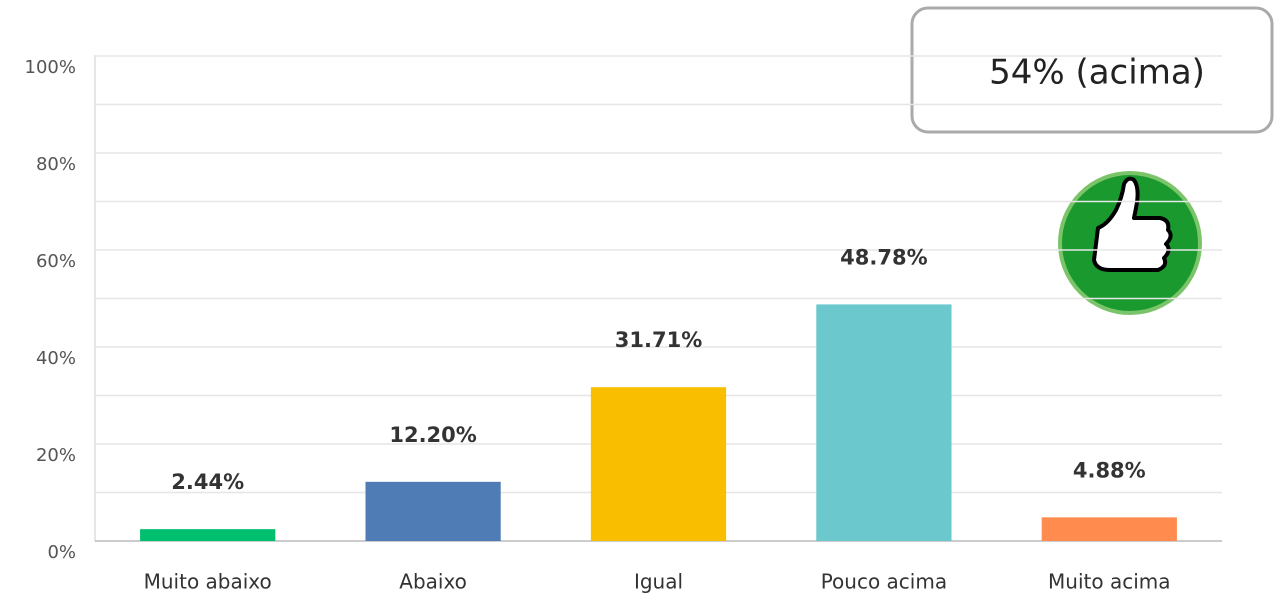 The height and width of the screenshot is (598, 1275). I want to click on y-tick-label: 100%, so click(50, 67).